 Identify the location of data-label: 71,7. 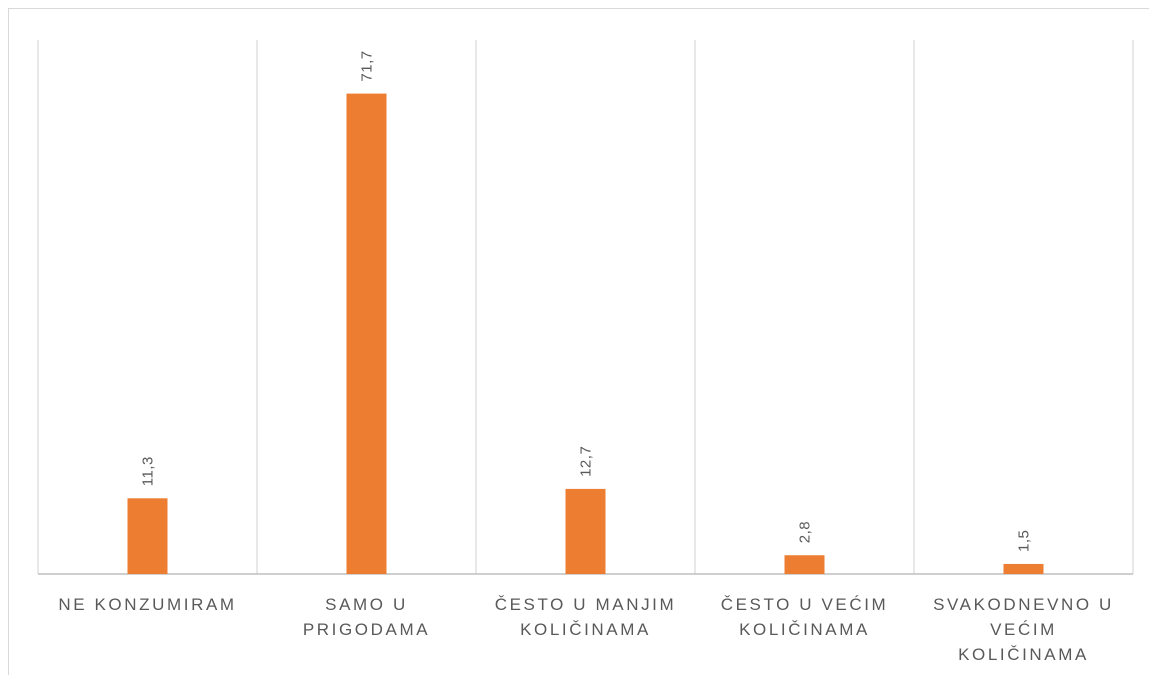
(367, 65).